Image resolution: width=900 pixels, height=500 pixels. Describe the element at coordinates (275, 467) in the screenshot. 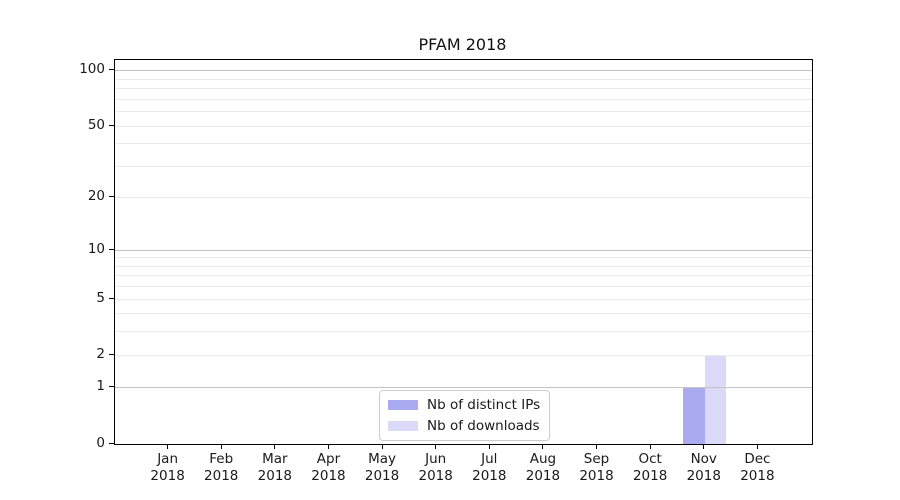

I see `x-tick-label-mar: Mar 2018` at that location.